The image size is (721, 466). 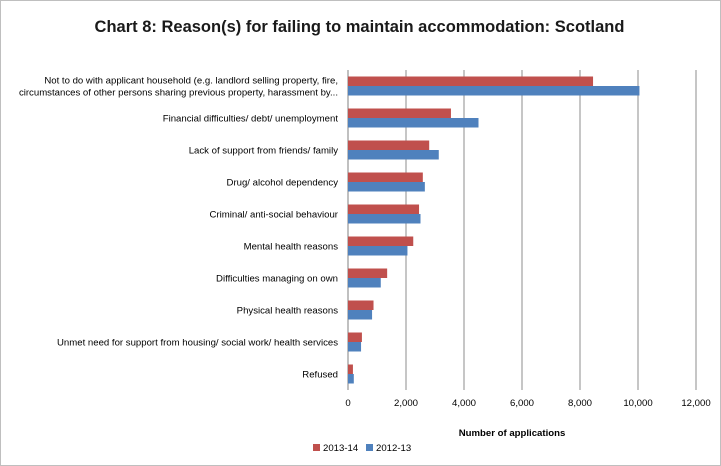 I want to click on x-tick-label: 2,000, so click(x=406, y=403).